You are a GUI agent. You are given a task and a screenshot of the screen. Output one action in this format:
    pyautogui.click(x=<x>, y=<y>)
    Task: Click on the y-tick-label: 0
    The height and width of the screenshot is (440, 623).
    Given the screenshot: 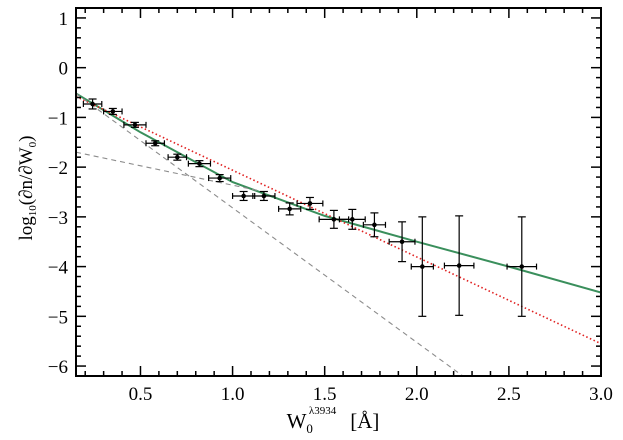 What is the action you would take?
    pyautogui.click(x=64, y=69)
    